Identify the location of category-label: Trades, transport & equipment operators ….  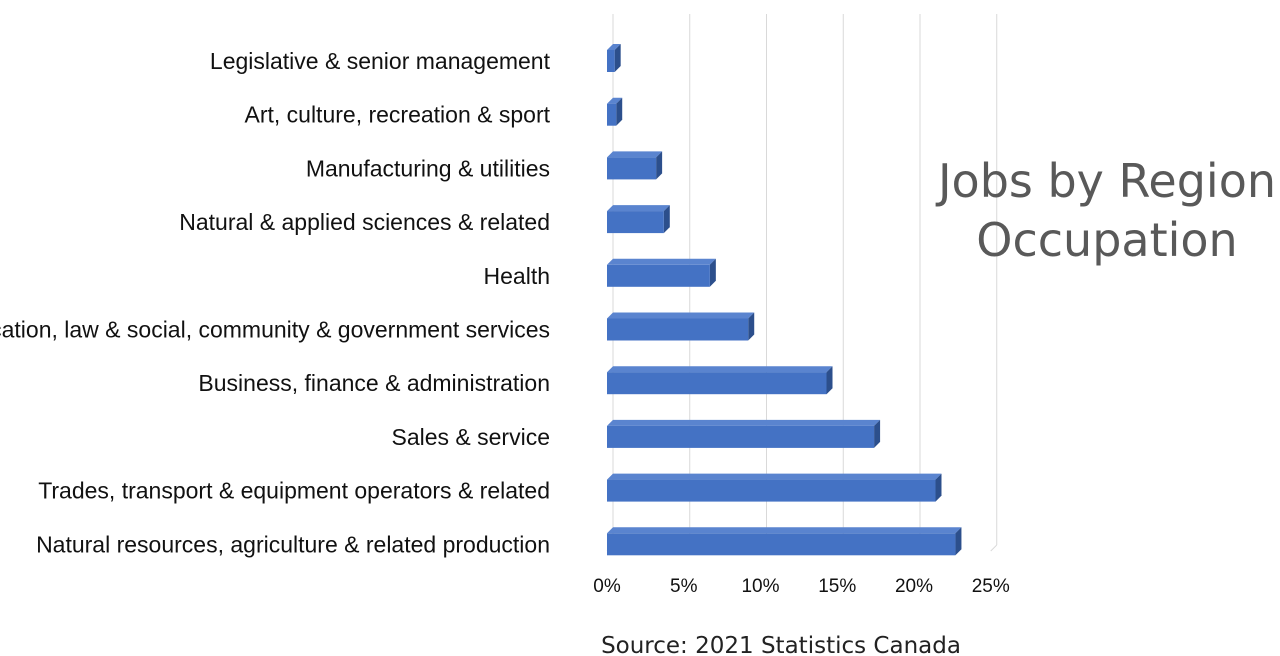
(294, 491).